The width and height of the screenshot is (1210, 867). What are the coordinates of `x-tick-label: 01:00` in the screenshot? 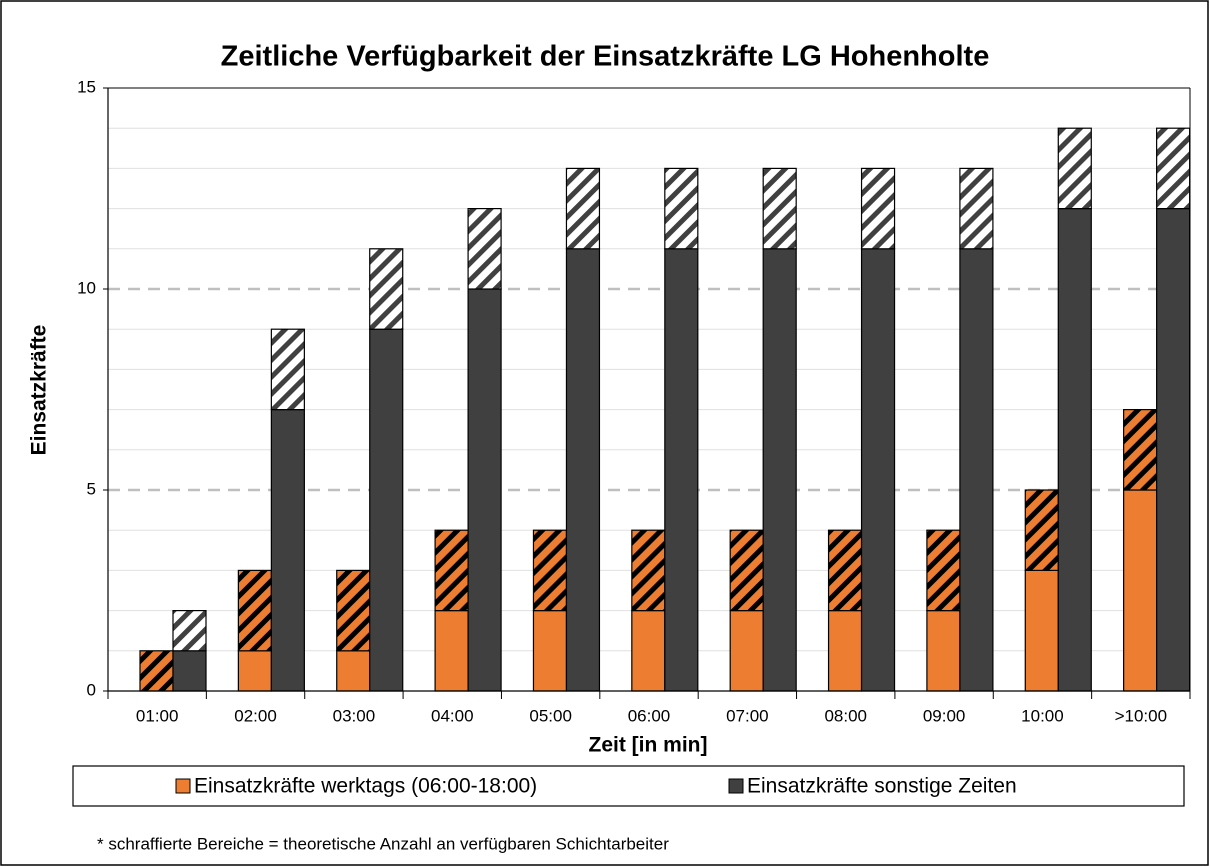 It's located at (157, 715).